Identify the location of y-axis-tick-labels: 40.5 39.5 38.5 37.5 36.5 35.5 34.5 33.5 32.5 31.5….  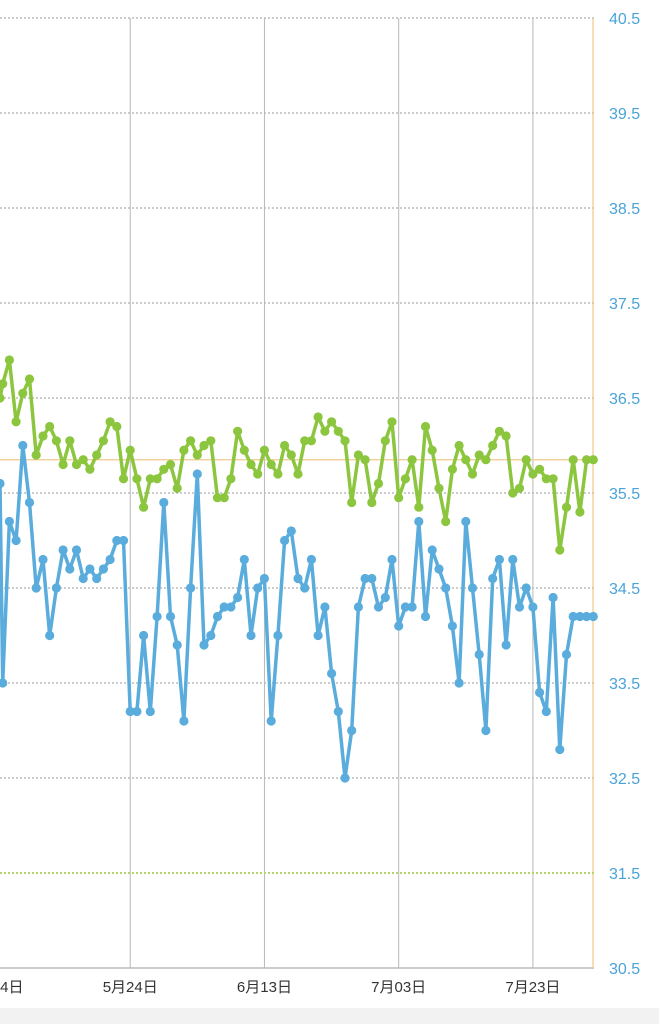
(624, 494).